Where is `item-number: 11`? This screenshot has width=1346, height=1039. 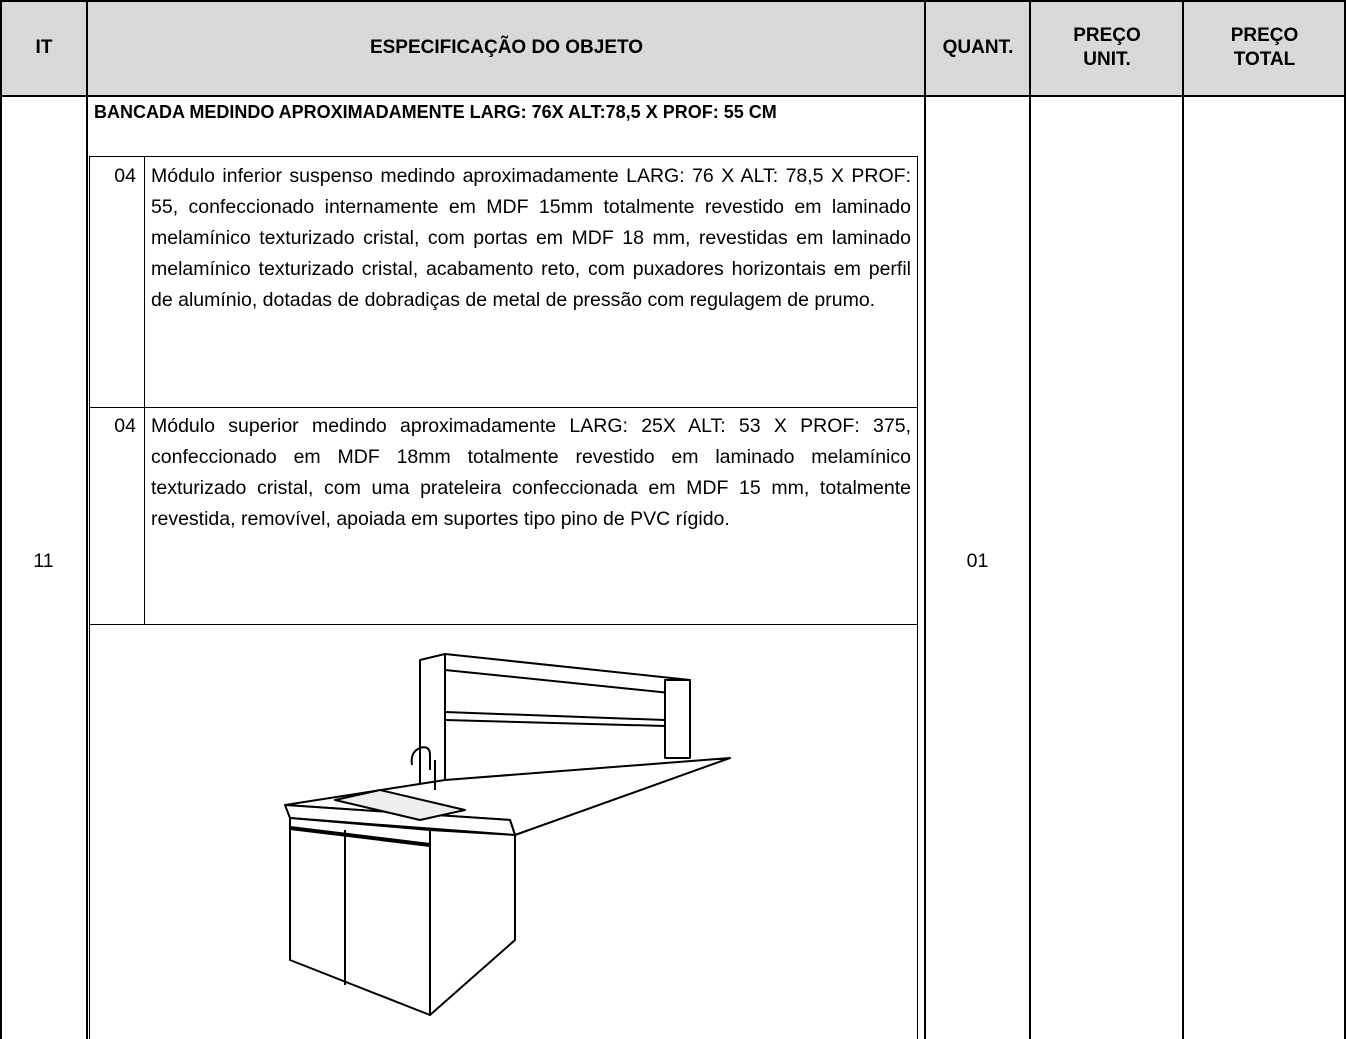 item-number: 11 is located at coordinates (43, 561).